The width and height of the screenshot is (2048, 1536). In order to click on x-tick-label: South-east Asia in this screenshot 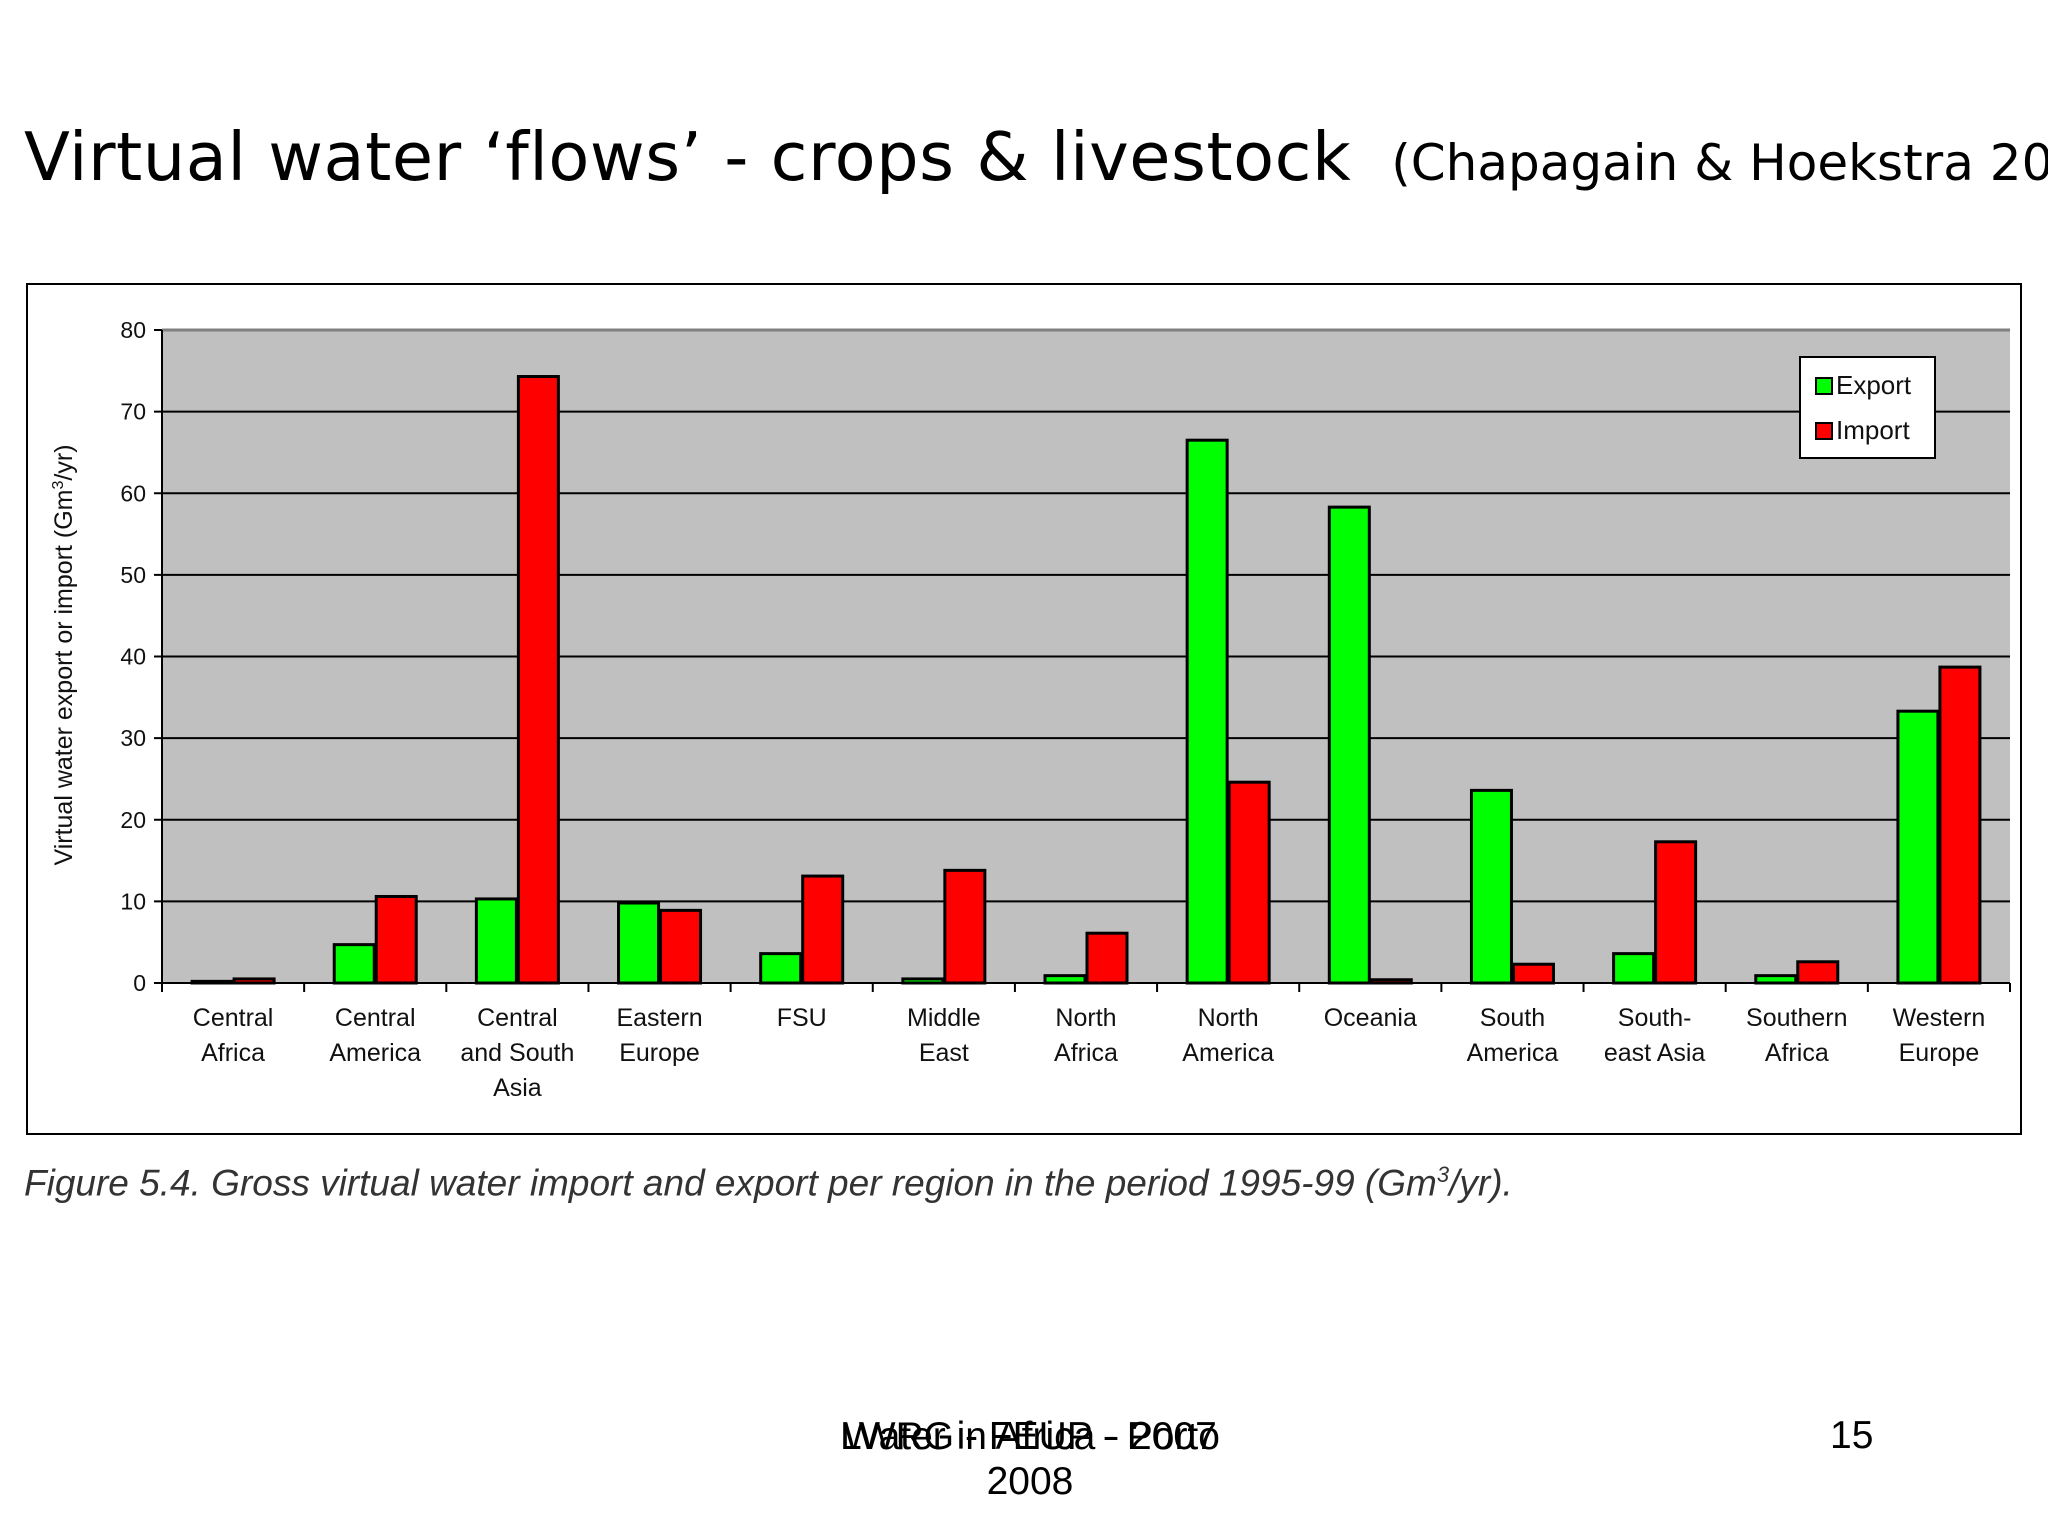, I will do `click(1655, 1035)`.